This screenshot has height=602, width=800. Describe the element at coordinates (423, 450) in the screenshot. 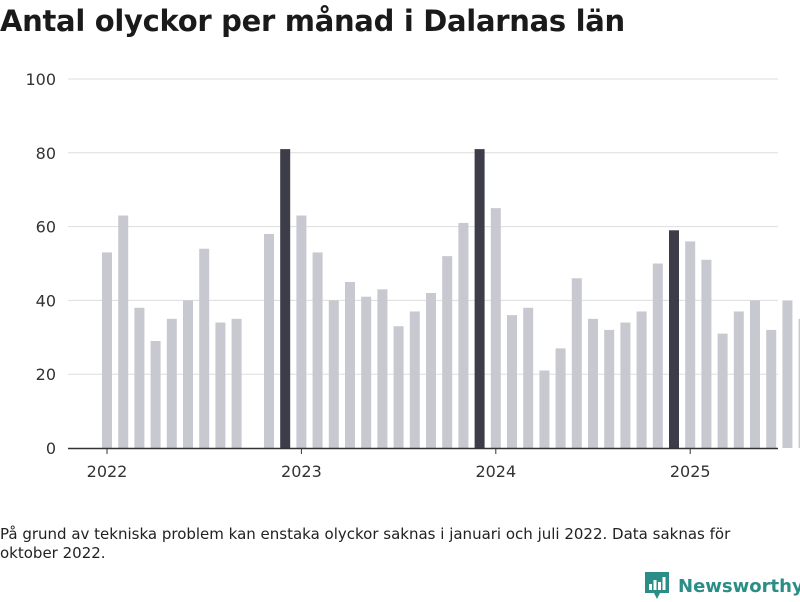

I see `x-axis` at that location.